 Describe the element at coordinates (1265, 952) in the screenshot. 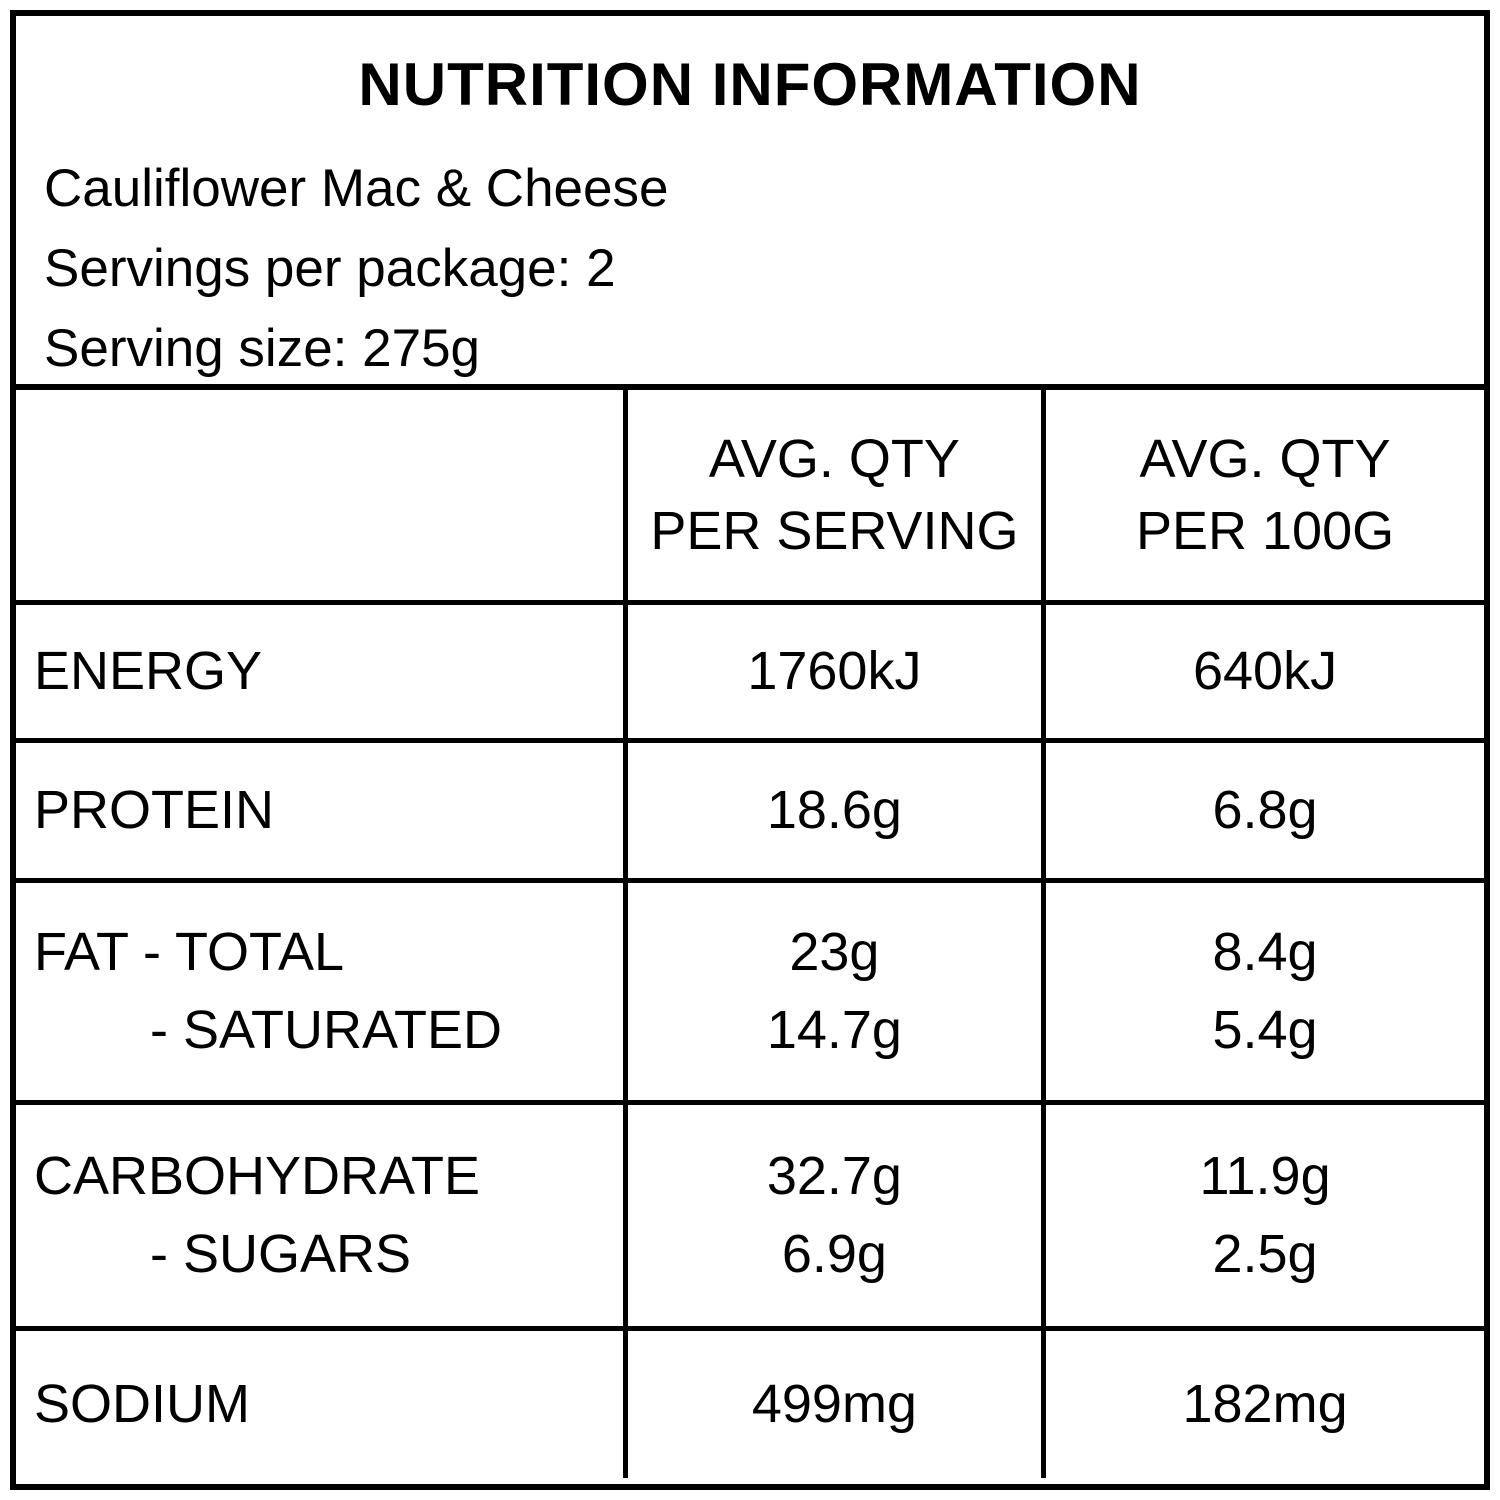

I see `fat-total-per-100g: 8.4g` at that location.